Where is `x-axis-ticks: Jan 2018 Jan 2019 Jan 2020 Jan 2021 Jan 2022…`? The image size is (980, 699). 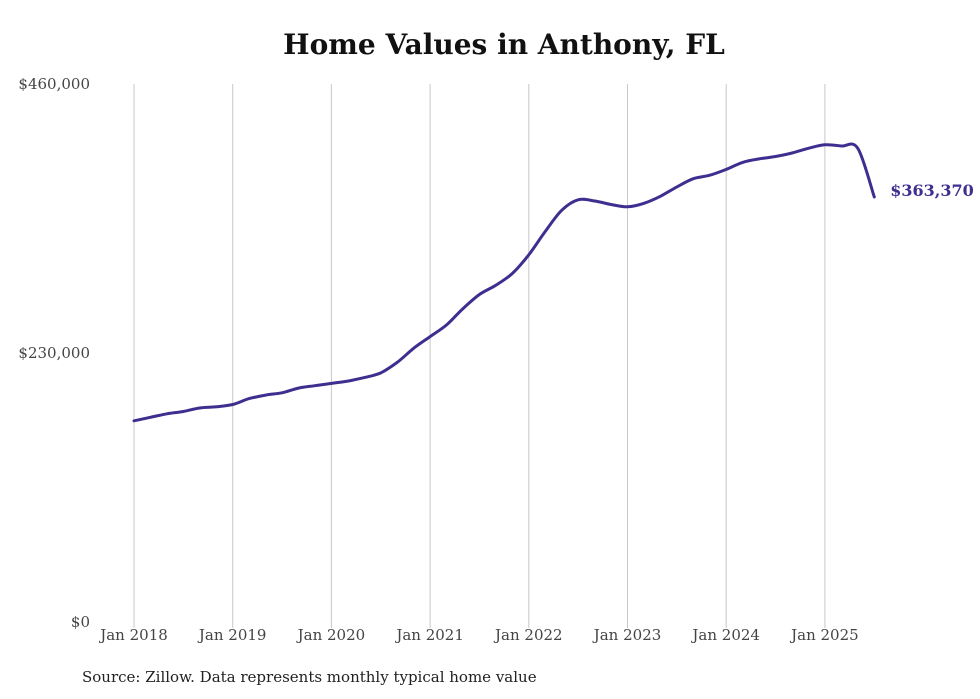
x-axis-ticks: Jan 2018 Jan 2019 Jan 2020 Jan 2021 Jan 2022… is located at coordinates (478, 635).